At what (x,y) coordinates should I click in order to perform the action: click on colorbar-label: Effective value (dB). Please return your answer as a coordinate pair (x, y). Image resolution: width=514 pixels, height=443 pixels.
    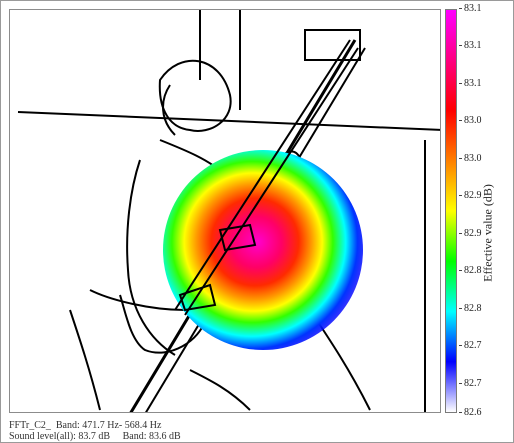
    Looking at the image, I should click on (487, 233).